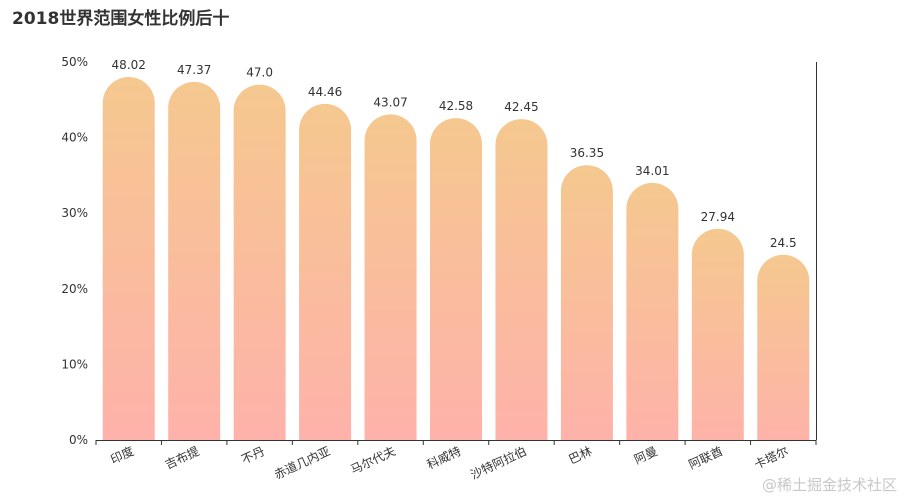 Image resolution: width=905 pixels, height=501 pixels. What do you see at coordinates (580, 455) in the screenshot?
I see `x-tick-label: 巴林` at bounding box center [580, 455].